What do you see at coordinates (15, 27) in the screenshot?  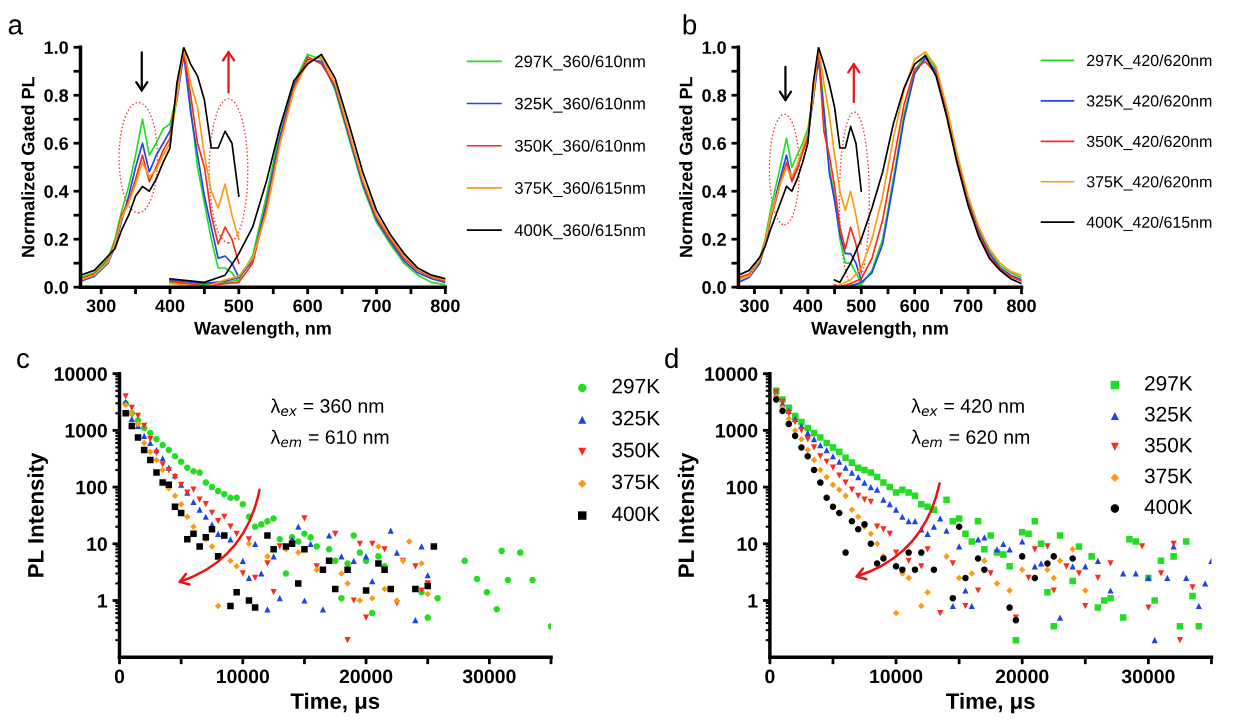 I see `text: a` at bounding box center [15, 27].